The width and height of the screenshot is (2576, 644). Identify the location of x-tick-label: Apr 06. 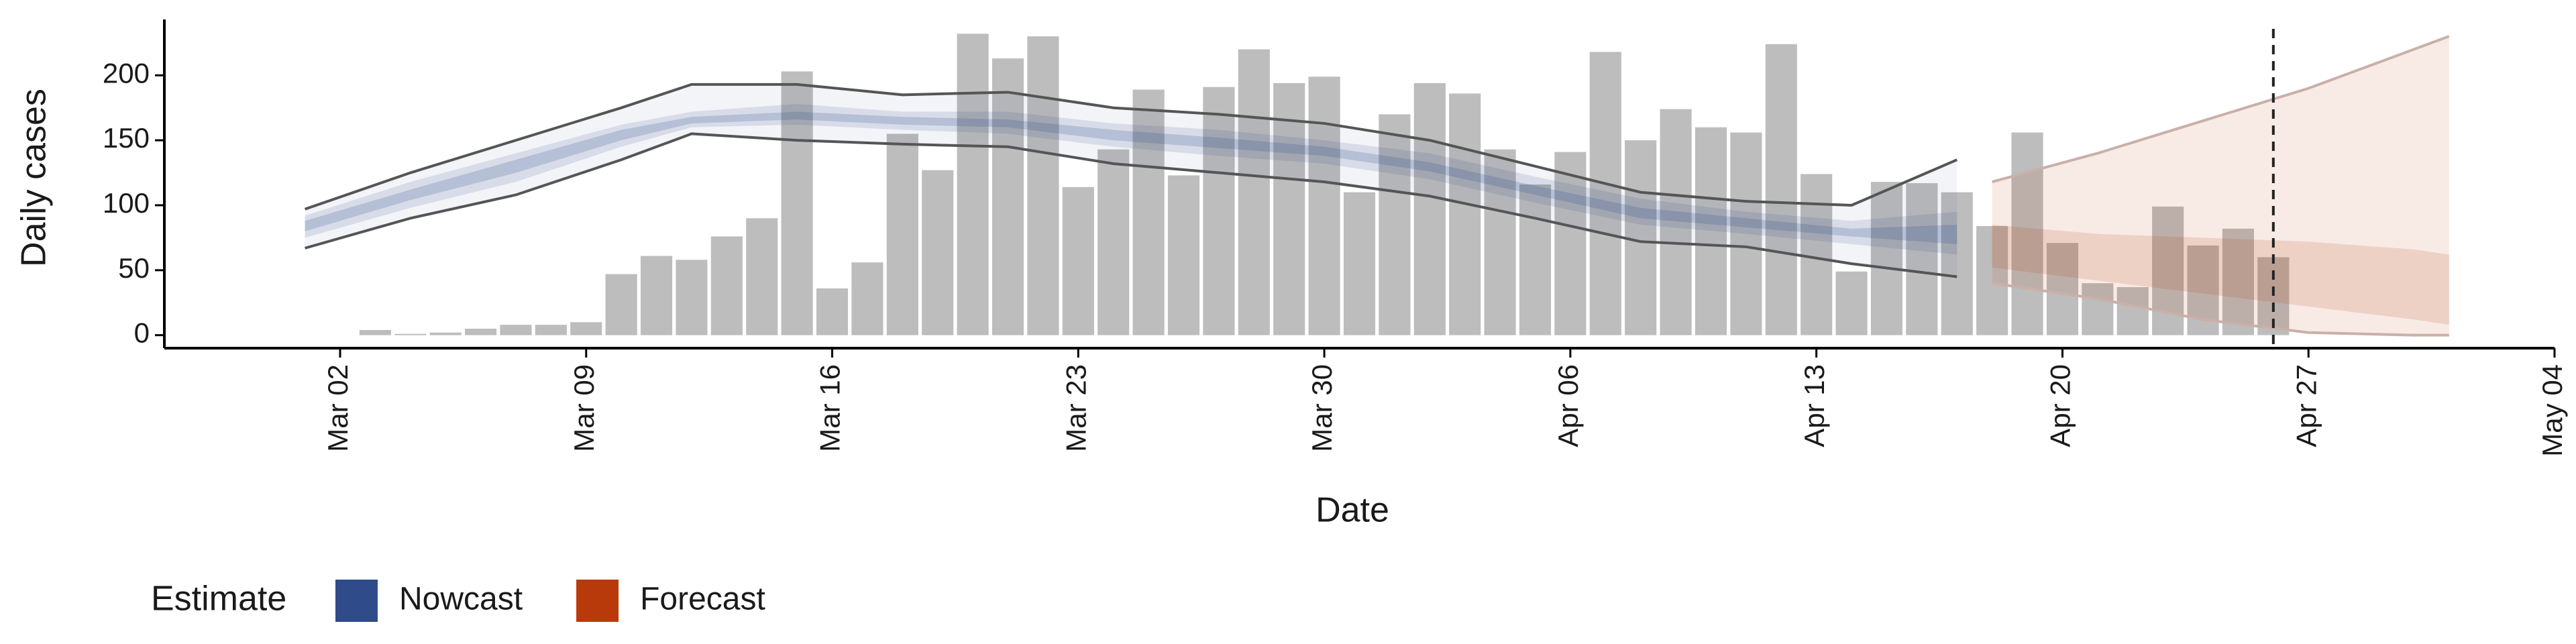
(1568, 405).